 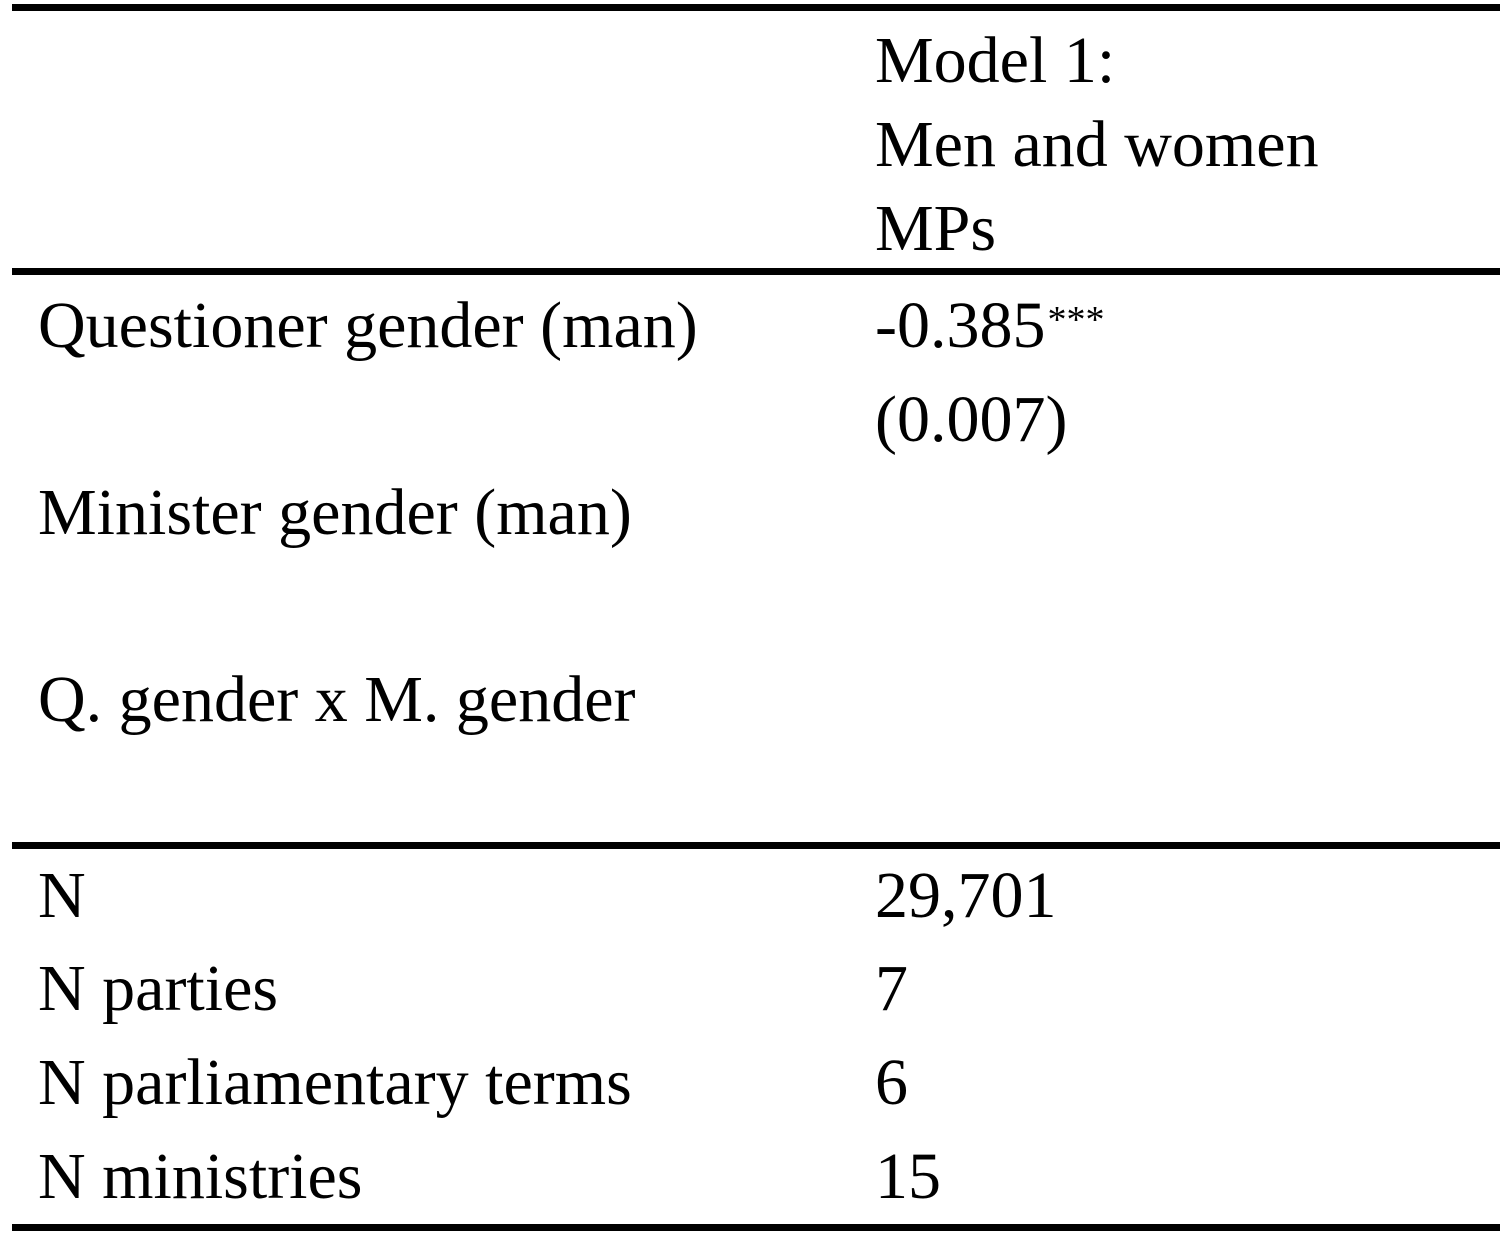 I want to click on stat-value-n-parties: 7, so click(x=891, y=988).